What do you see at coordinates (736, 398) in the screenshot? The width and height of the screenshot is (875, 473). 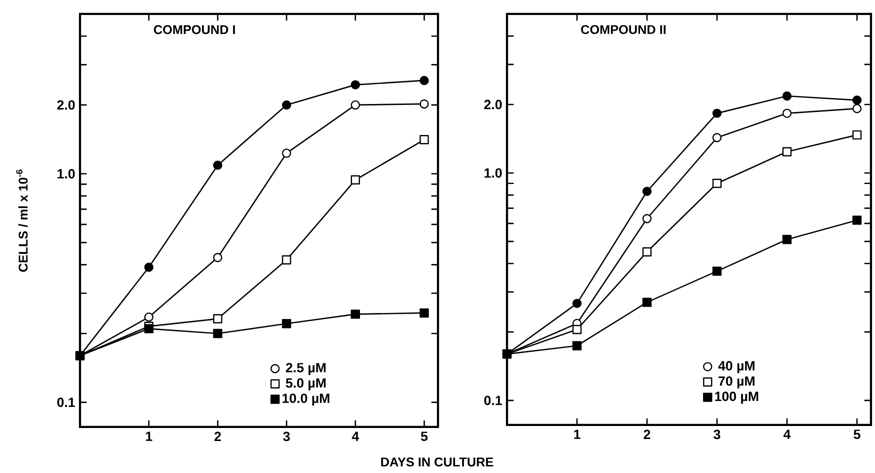 I see `legend-label: 100 µM` at bounding box center [736, 398].